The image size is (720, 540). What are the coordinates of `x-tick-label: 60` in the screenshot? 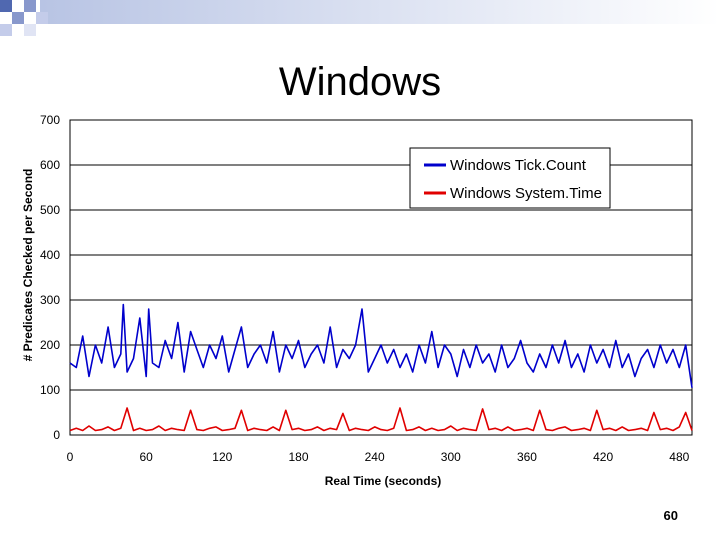 It's located at (146, 457).